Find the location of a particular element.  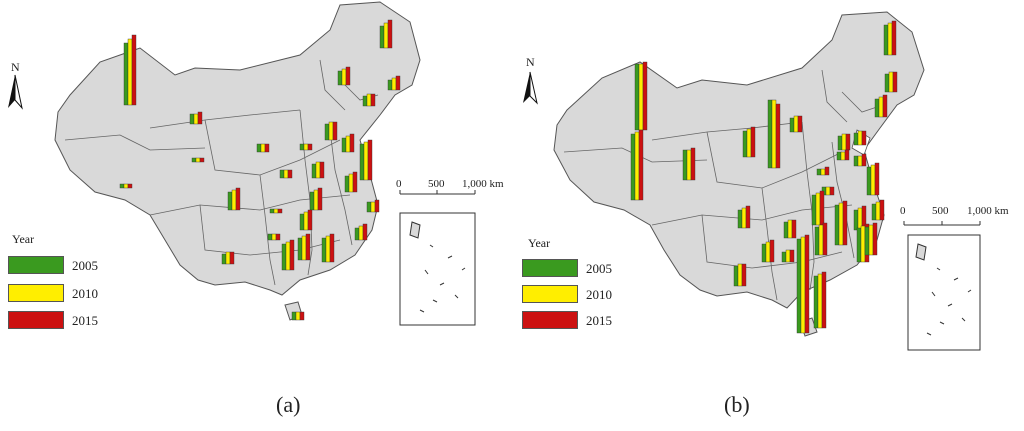

caption-a: (a) is located at coordinates (288, 404).